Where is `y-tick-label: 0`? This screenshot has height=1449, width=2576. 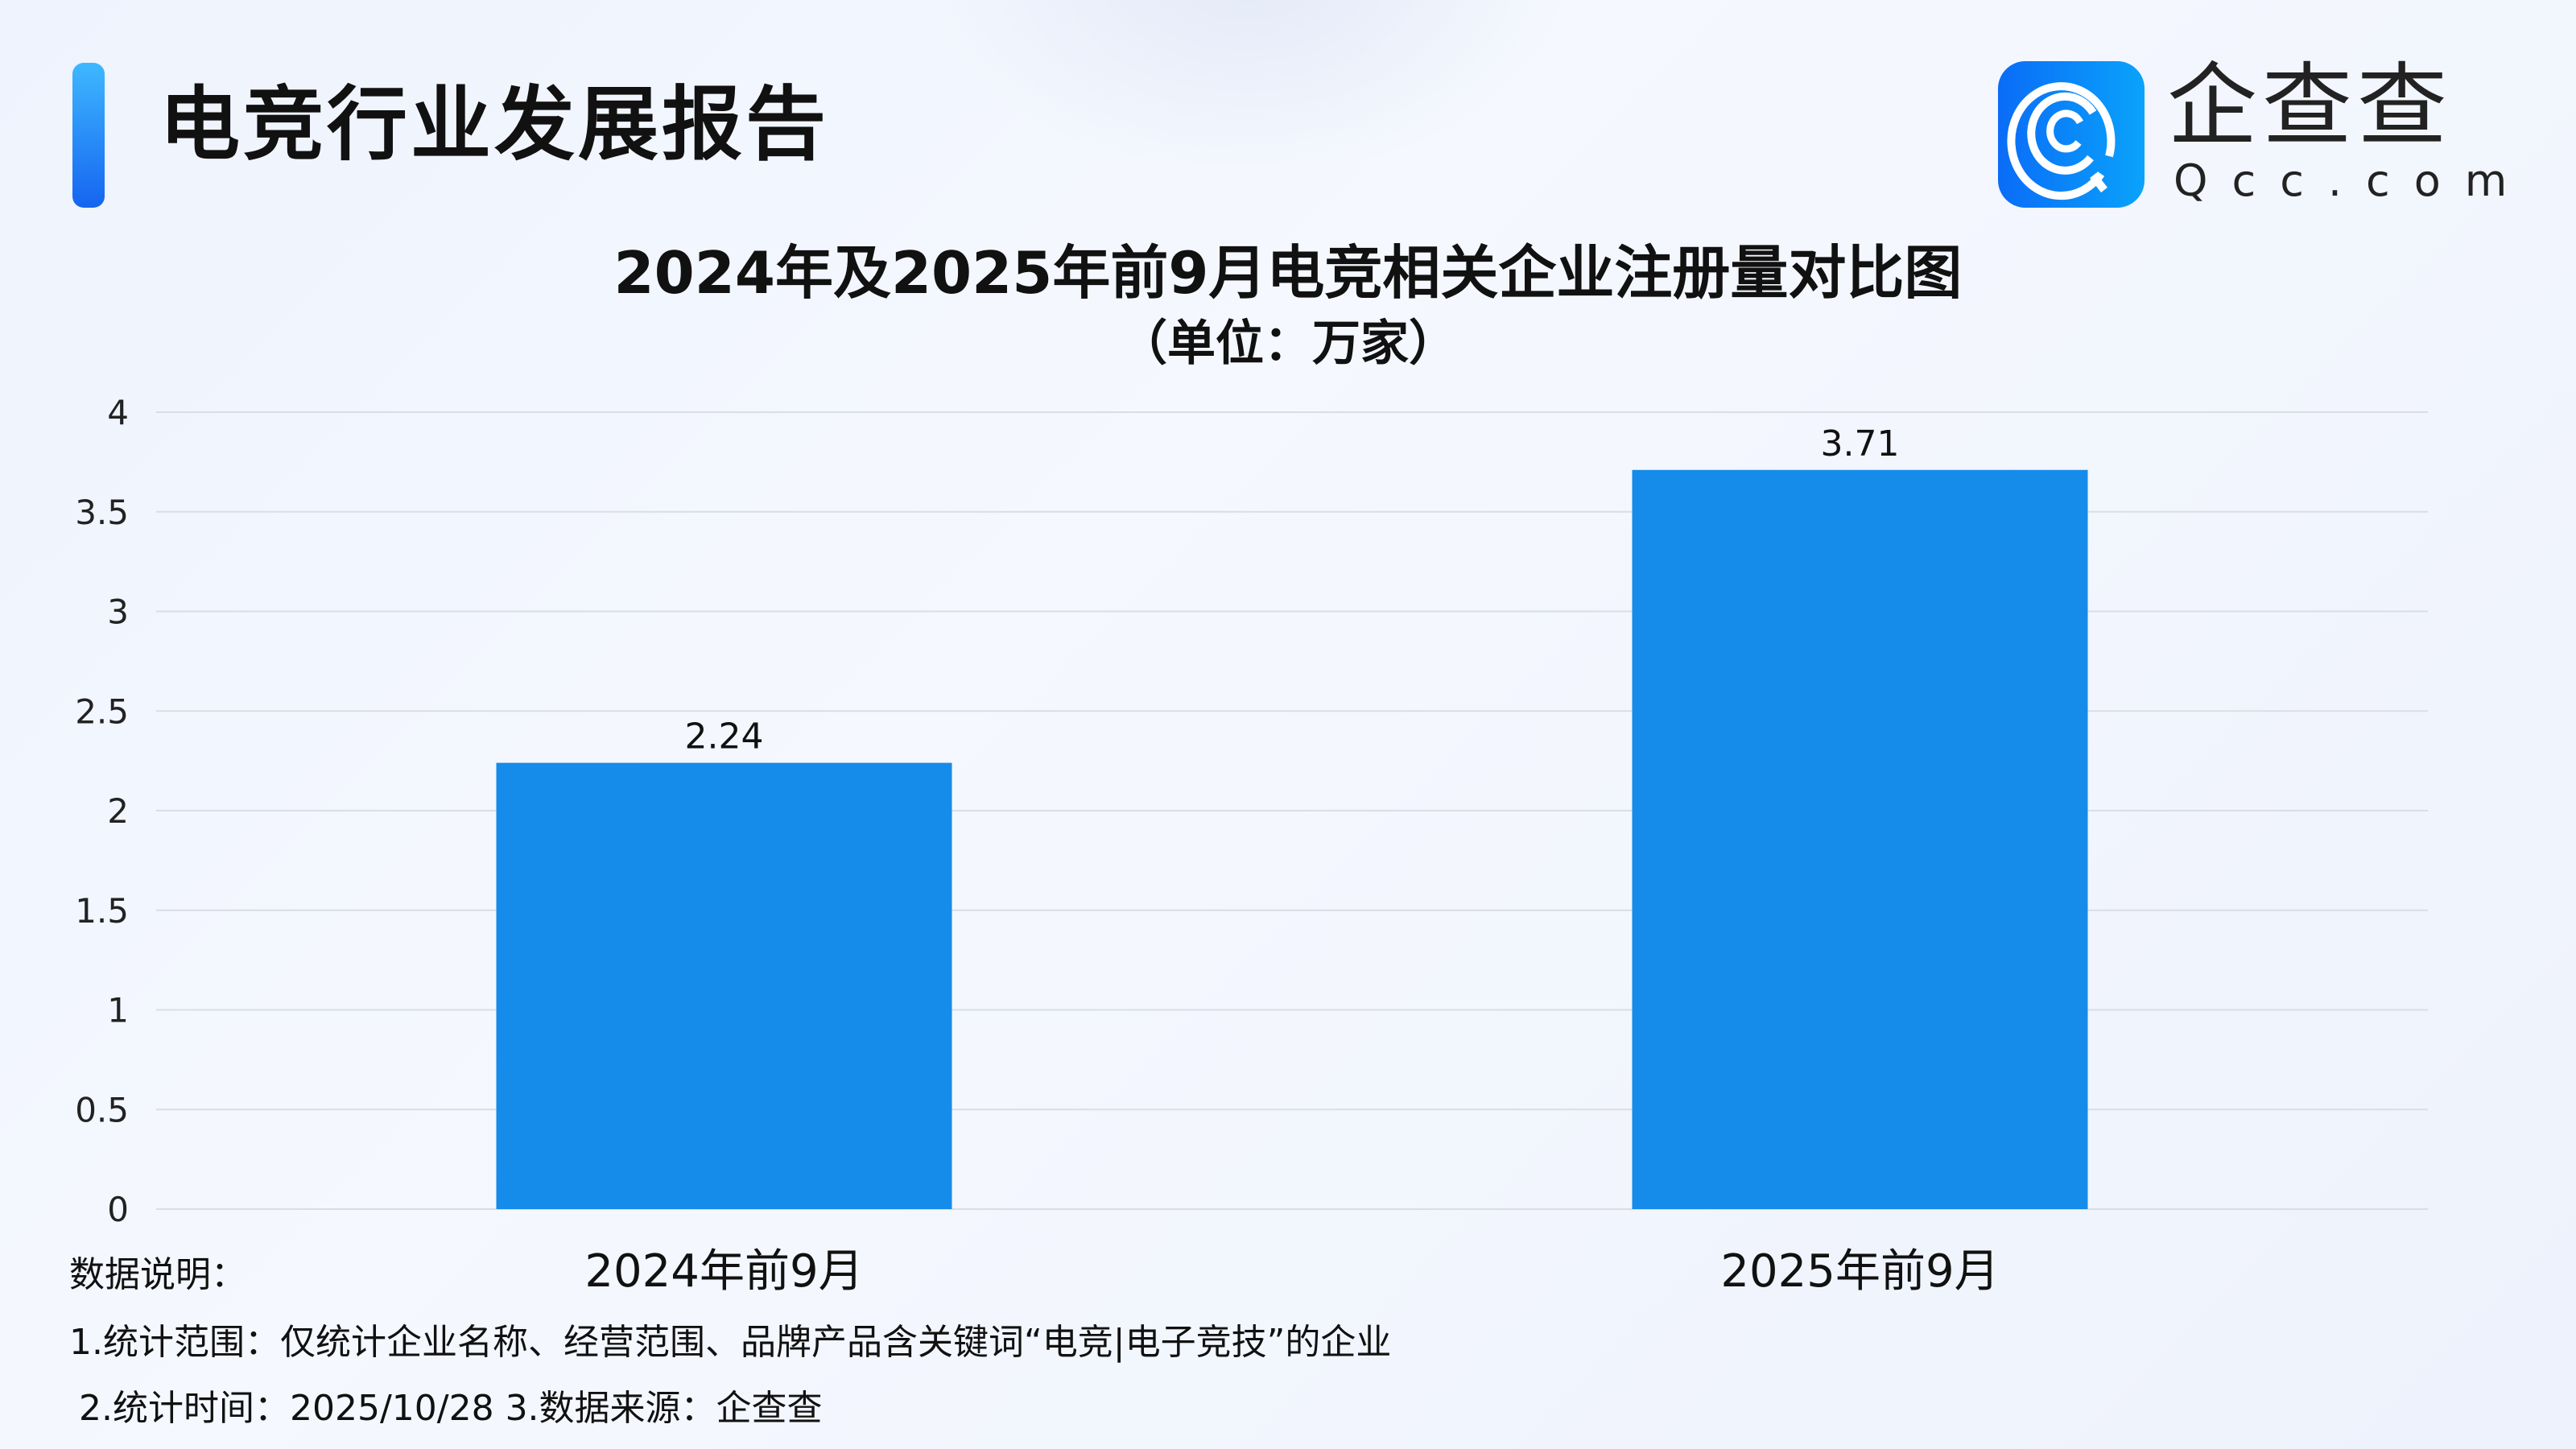 y-tick-label: 0 is located at coordinates (118, 1209).